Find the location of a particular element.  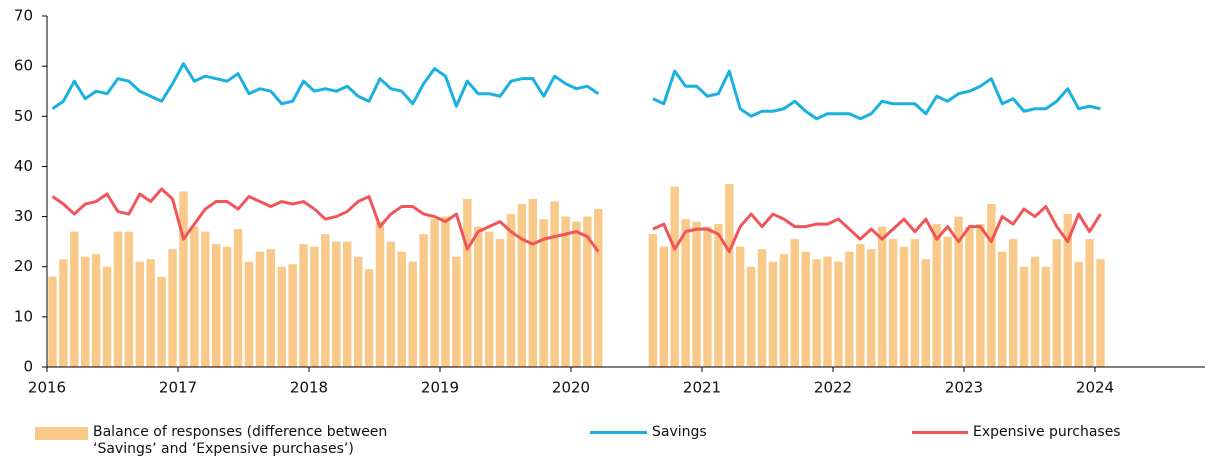

x-tick-label: 2020 is located at coordinates (571, 388).